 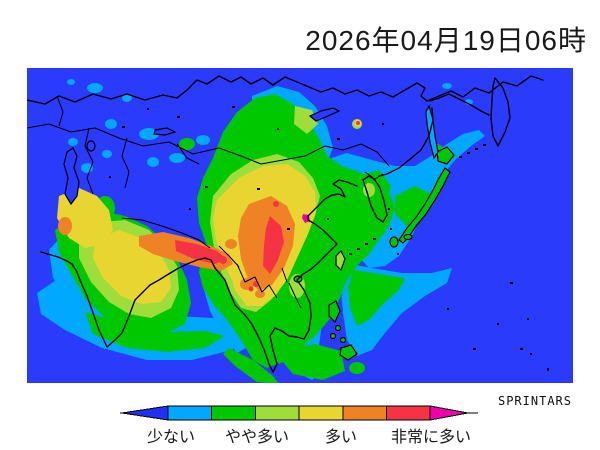 I want to click on honshu-island, so click(x=424, y=205).